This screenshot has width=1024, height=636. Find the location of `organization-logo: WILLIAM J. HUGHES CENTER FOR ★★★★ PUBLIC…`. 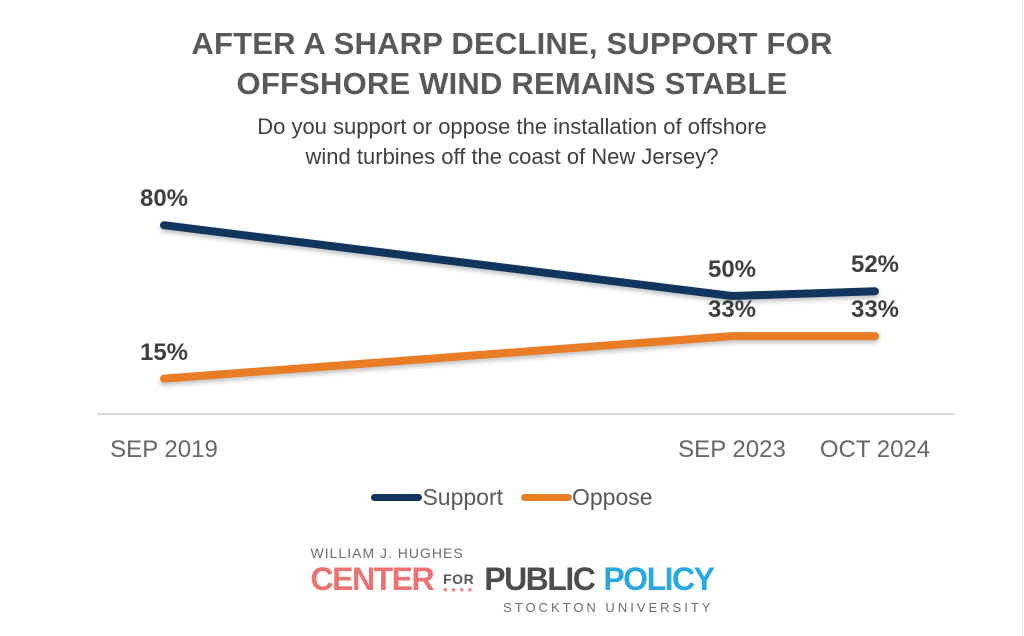

organization-logo: WILLIAM J. HUGHES CENTER FOR ★★★★ PUBLIC… is located at coordinates (512, 580).